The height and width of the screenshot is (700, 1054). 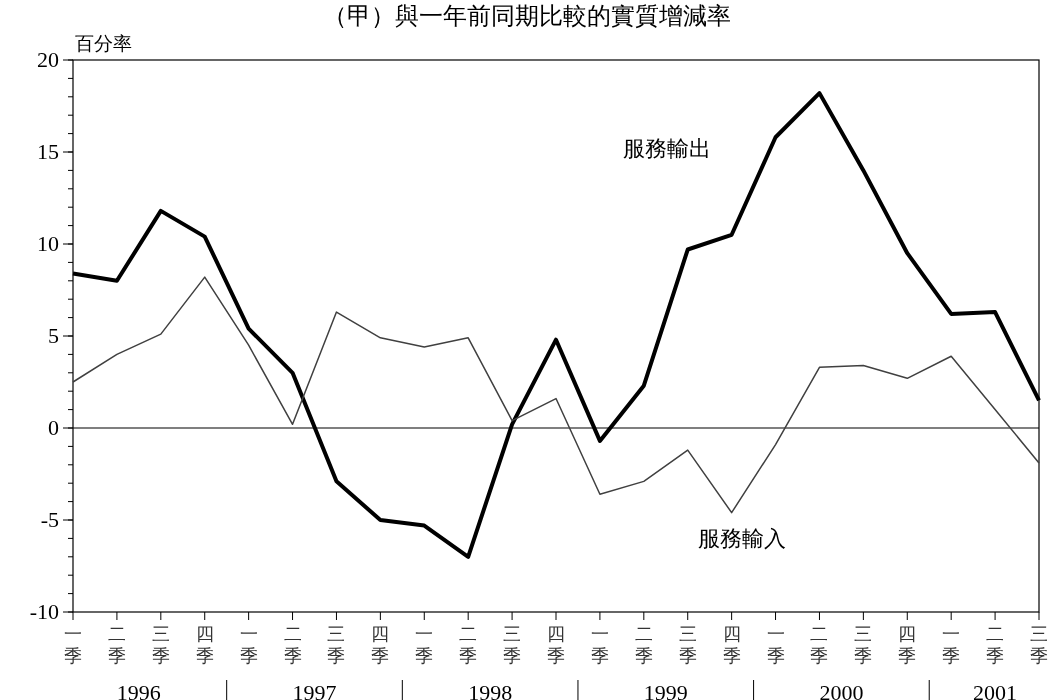 I want to click on text: 1997, so click(x=314, y=690).